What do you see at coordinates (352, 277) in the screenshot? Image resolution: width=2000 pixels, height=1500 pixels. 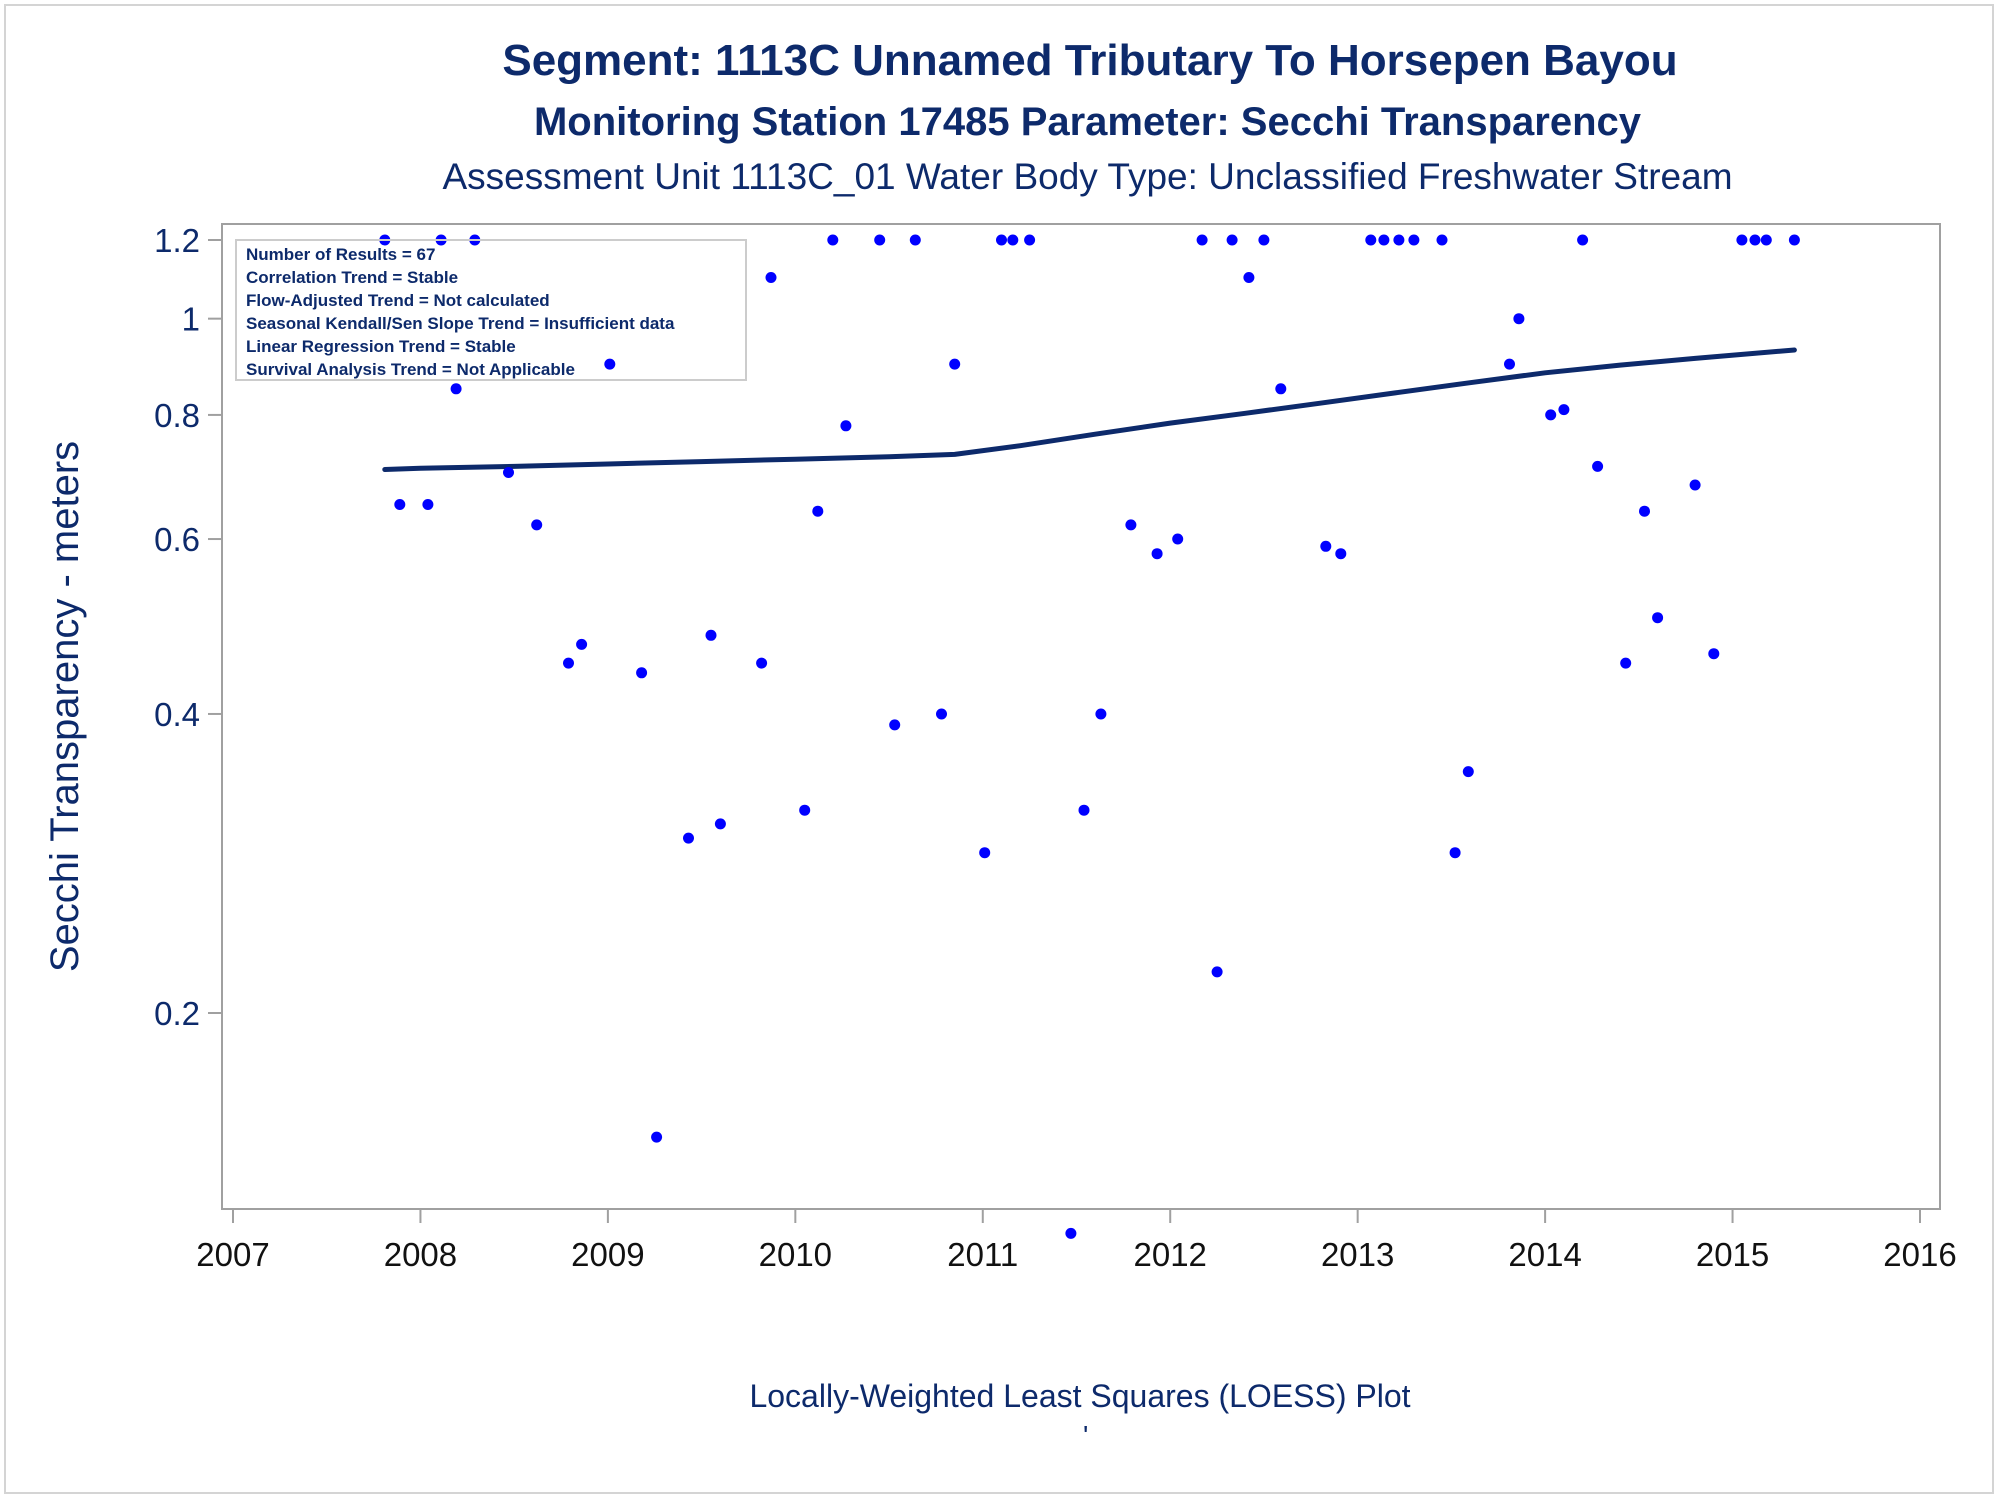 I see `stats-line-correlation: Correlation Trend = Stable` at bounding box center [352, 277].